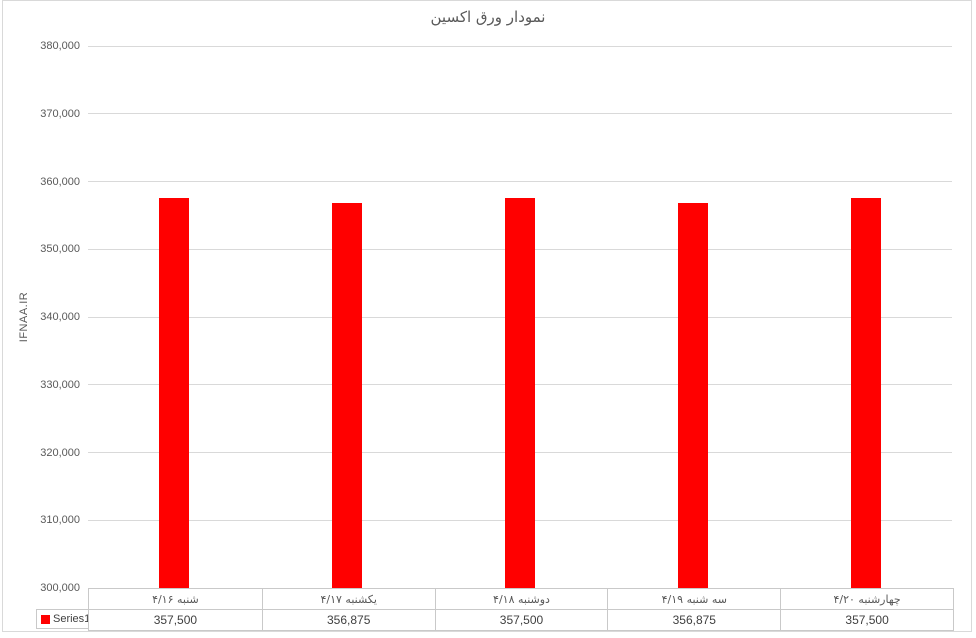 The height and width of the screenshot is (638, 976). What do you see at coordinates (521, 599) in the screenshot?
I see `category-cell-2: دوشنبه ۴/۱۸` at bounding box center [521, 599].